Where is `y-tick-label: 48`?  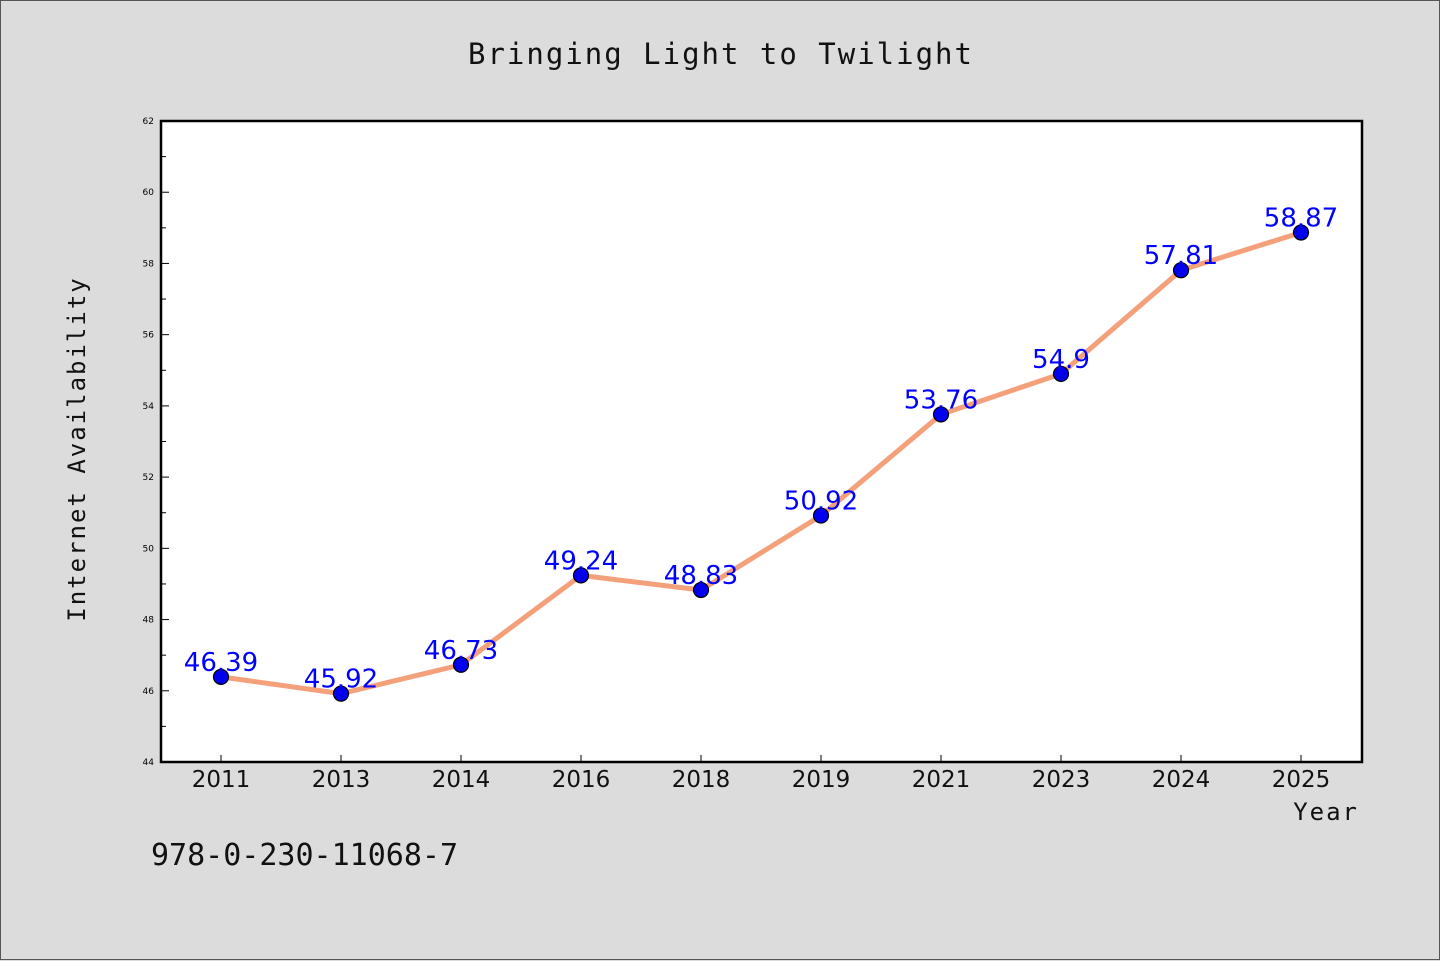 y-tick-label: 48 is located at coordinates (149, 621).